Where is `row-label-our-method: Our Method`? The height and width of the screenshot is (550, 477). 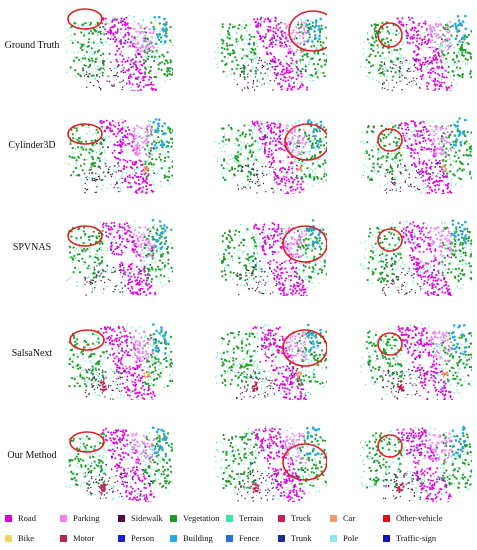
row-label-our-method: Our Method is located at coordinates (32, 455).